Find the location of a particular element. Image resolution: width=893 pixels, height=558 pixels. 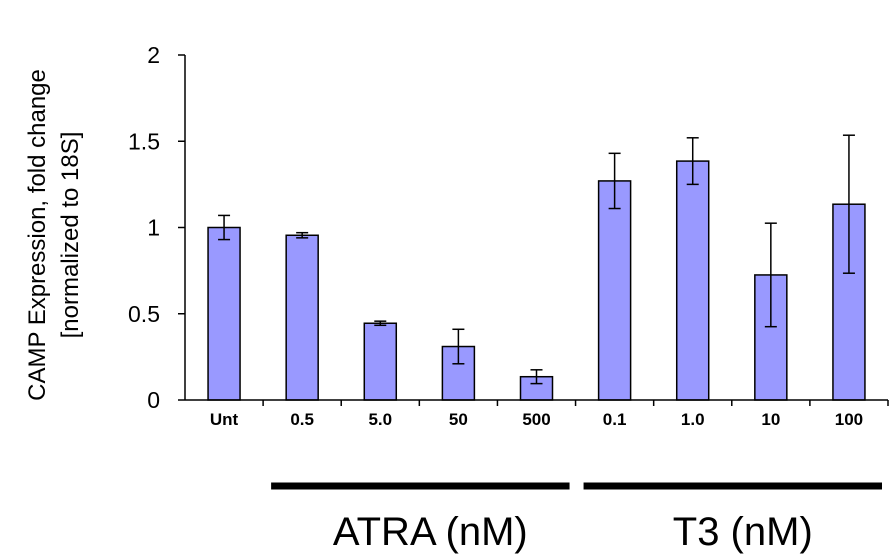

x-tick-label: 0.1 is located at coordinates (615, 419).